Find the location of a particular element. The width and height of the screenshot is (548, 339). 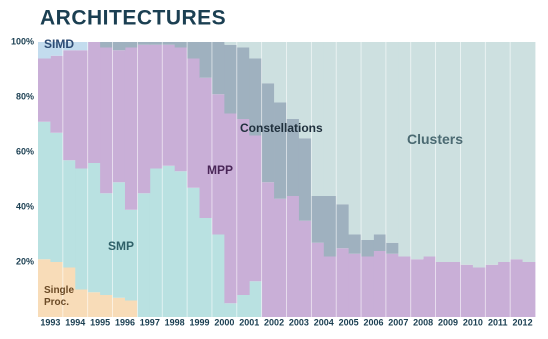

x-tick-label: 1996 is located at coordinates (125, 322).